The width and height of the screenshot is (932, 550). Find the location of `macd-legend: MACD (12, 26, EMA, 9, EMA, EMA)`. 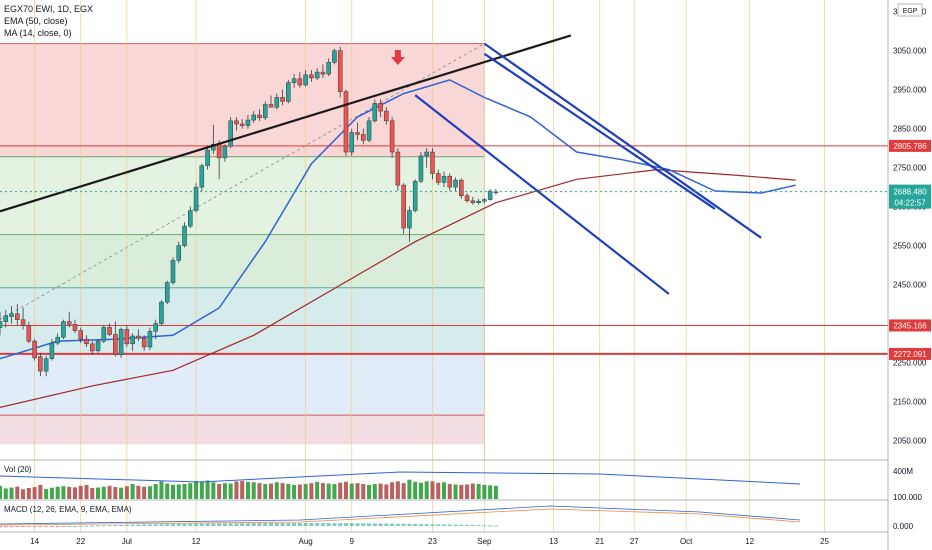

macd-legend: MACD (12, 26, EMA, 9, EMA, EMA) is located at coordinates (68, 509).